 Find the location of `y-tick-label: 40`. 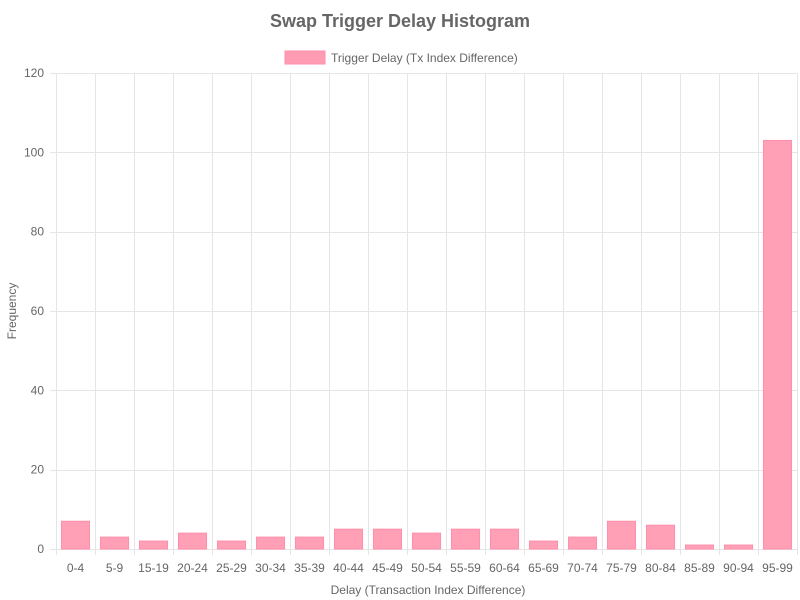

y-tick-label: 40 is located at coordinates (38, 390).